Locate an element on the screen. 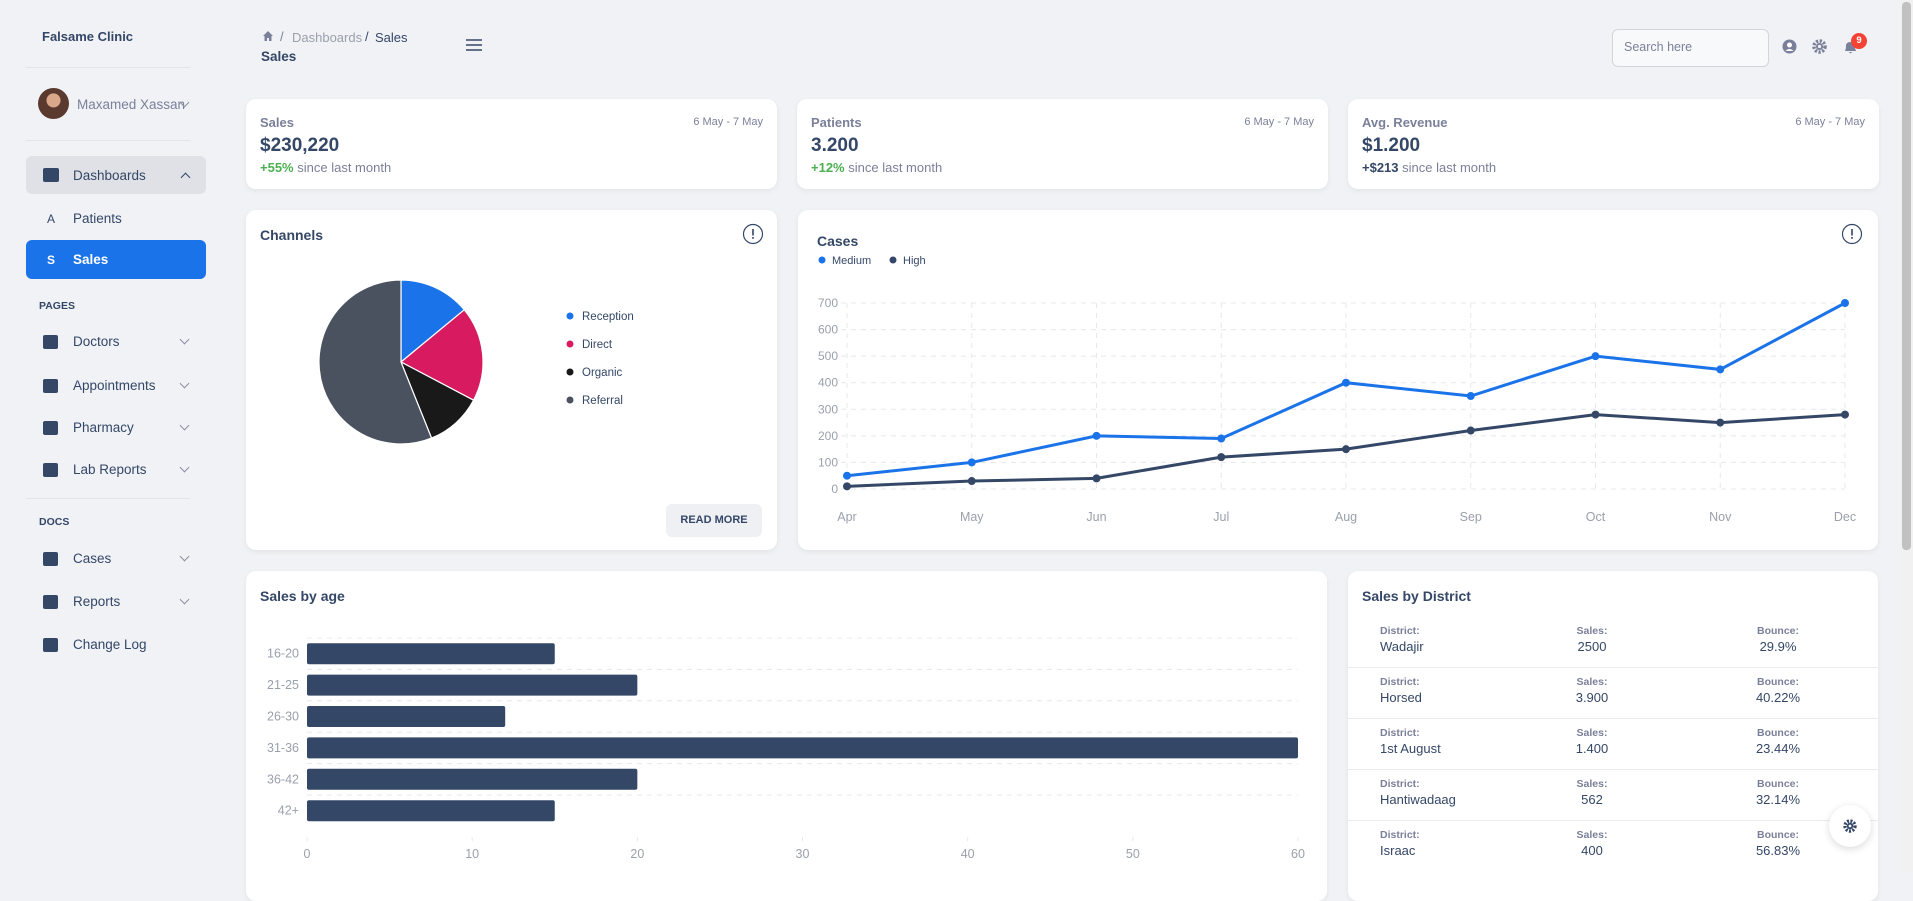 The image size is (1913, 901). y-tick-label: 36-42 is located at coordinates (283, 779).